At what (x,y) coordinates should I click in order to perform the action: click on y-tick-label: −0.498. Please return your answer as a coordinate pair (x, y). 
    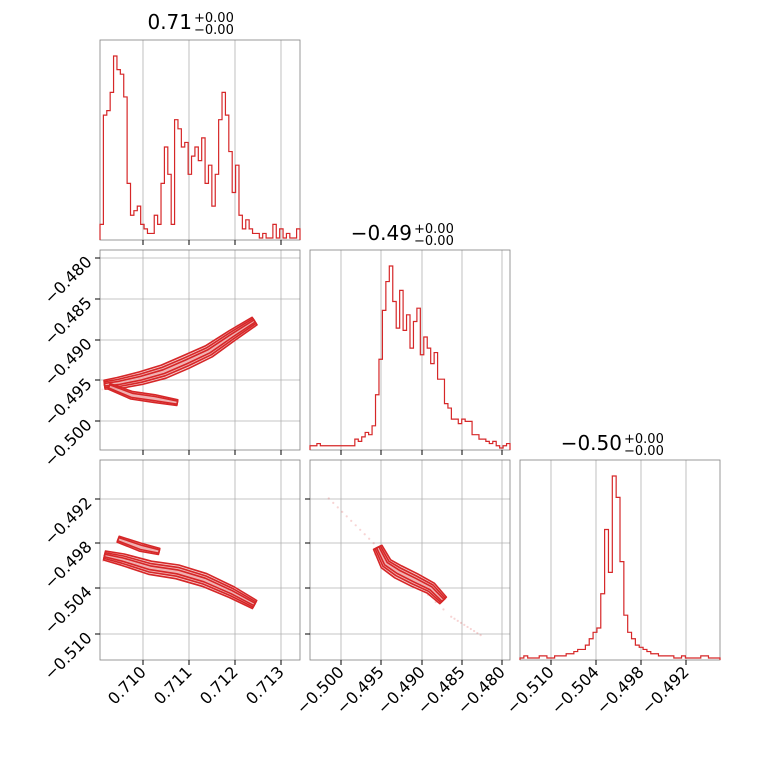
    Looking at the image, I should click on (67, 564).